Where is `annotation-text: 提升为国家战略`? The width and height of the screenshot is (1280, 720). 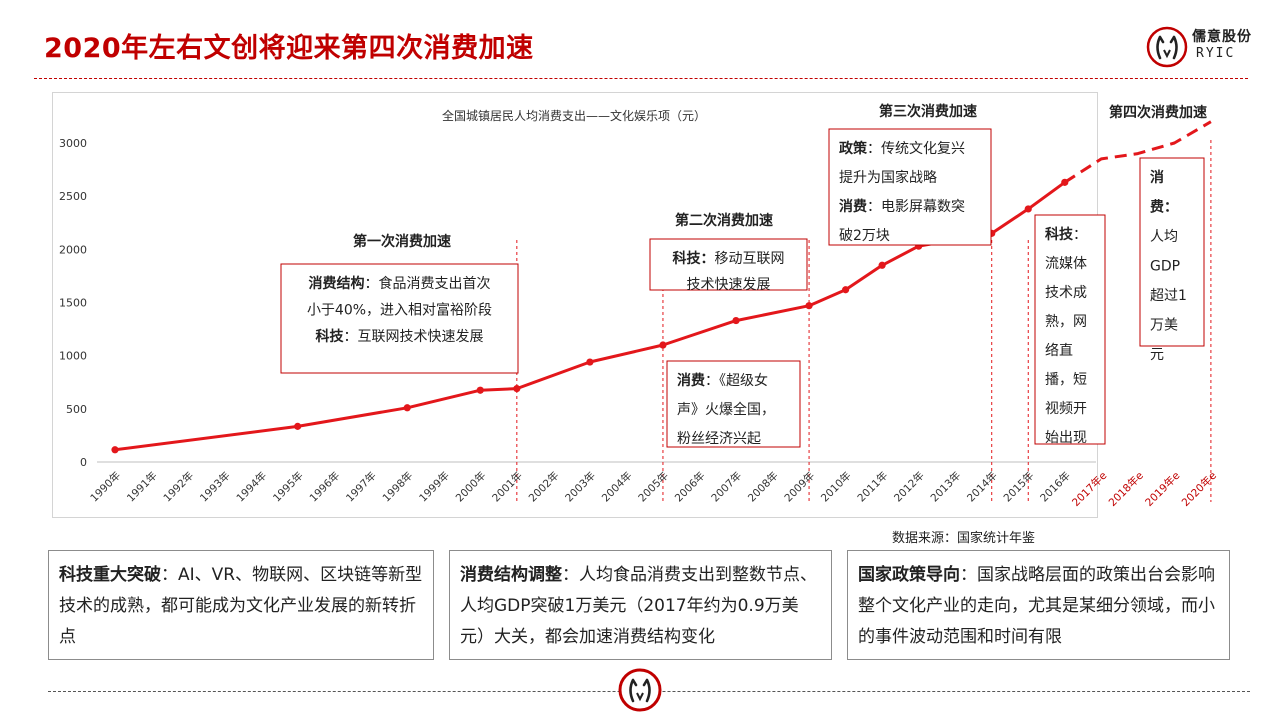 annotation-text: 提升为国家战略 is located at coordinates (888, 177).